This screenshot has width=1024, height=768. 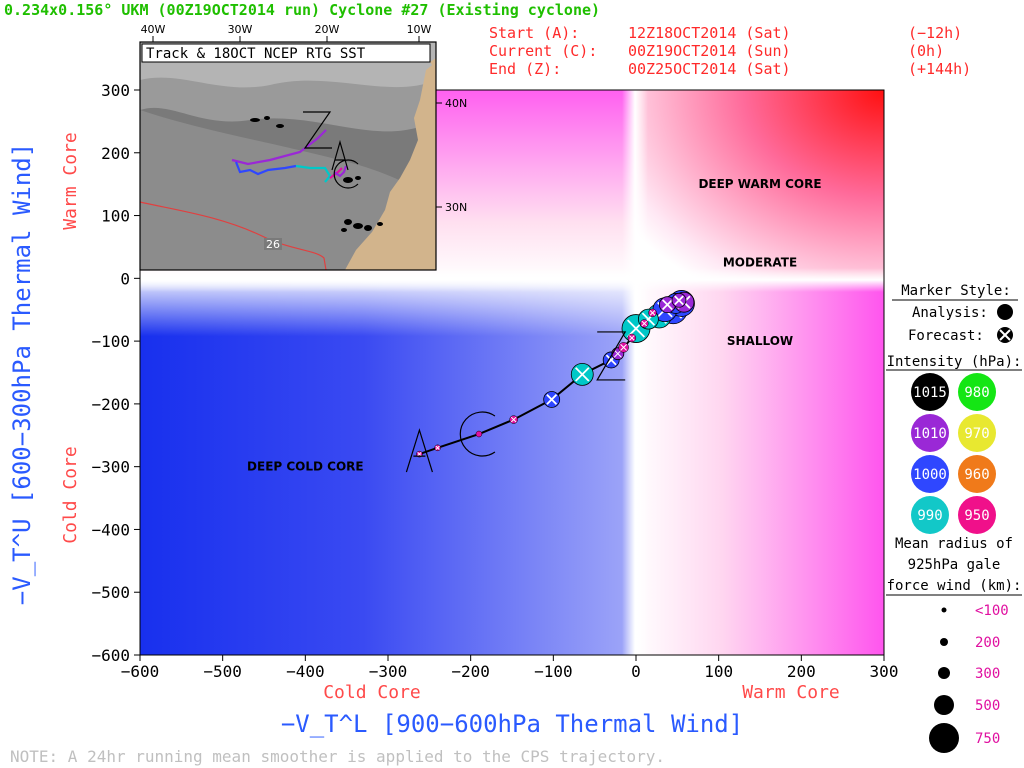 I want to click on intensity-legend-item: 980, so click(x=977, y=392).